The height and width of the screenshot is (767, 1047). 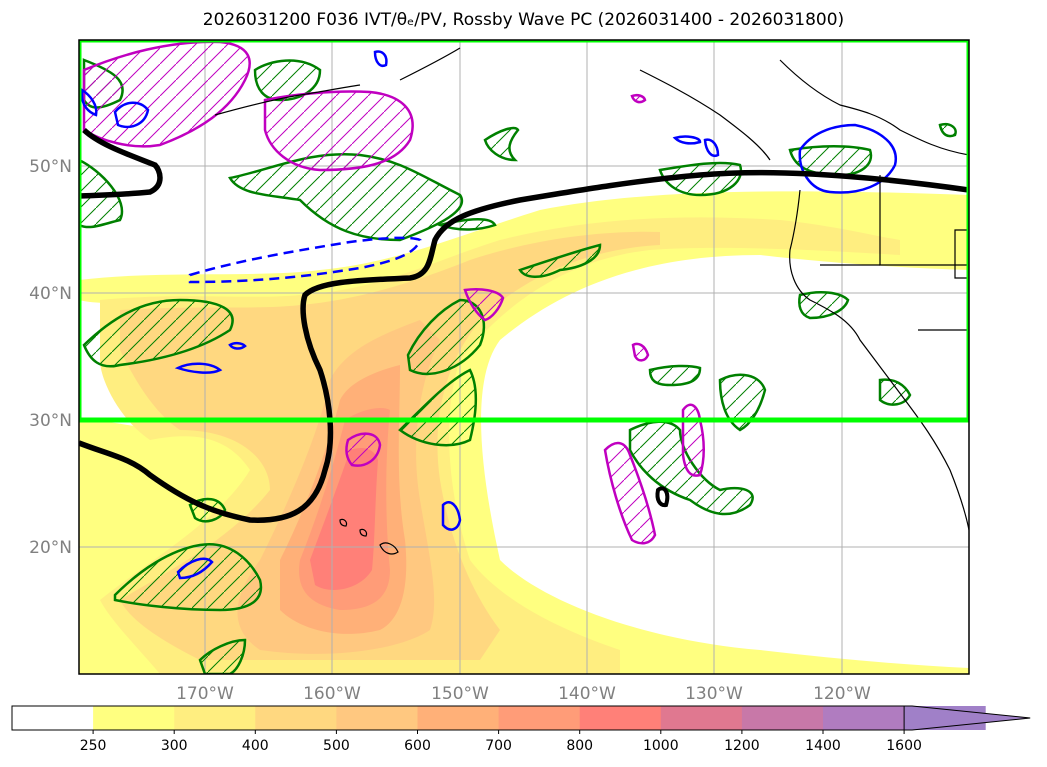 What do you see at coordinates (714, 694) in the screenshot?
I see `lon-tick-label: 130°W` at bounding box center [714, 694].